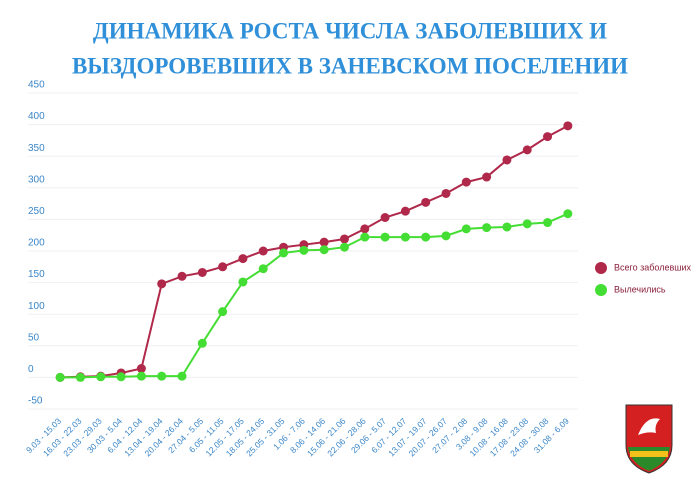 The height and width of the screenshot is (480, 700). I want to click on y-tick-label: 100, so click(36, 306).